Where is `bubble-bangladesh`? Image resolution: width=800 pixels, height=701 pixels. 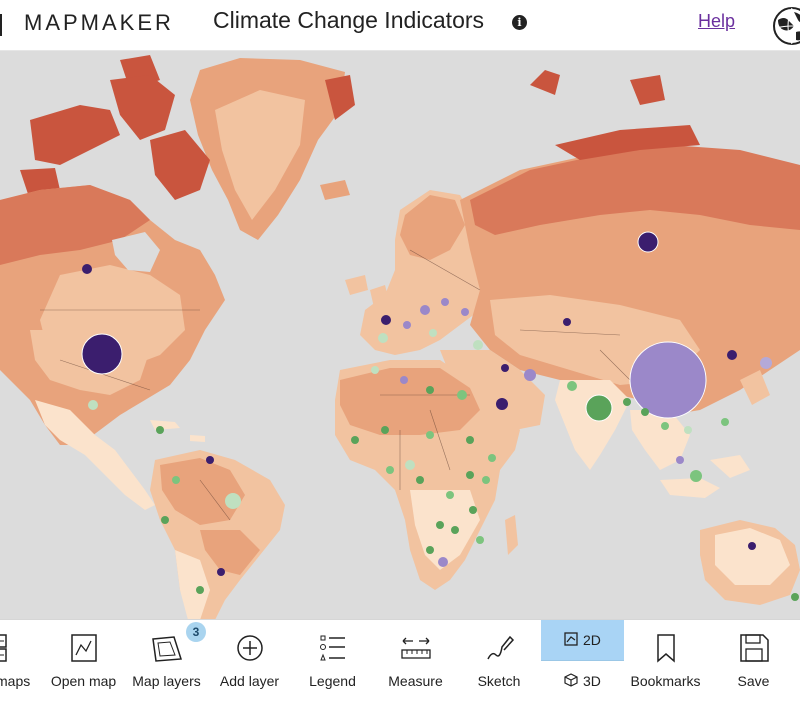
bubble-bangladesh is located at coordinates (627, 402).